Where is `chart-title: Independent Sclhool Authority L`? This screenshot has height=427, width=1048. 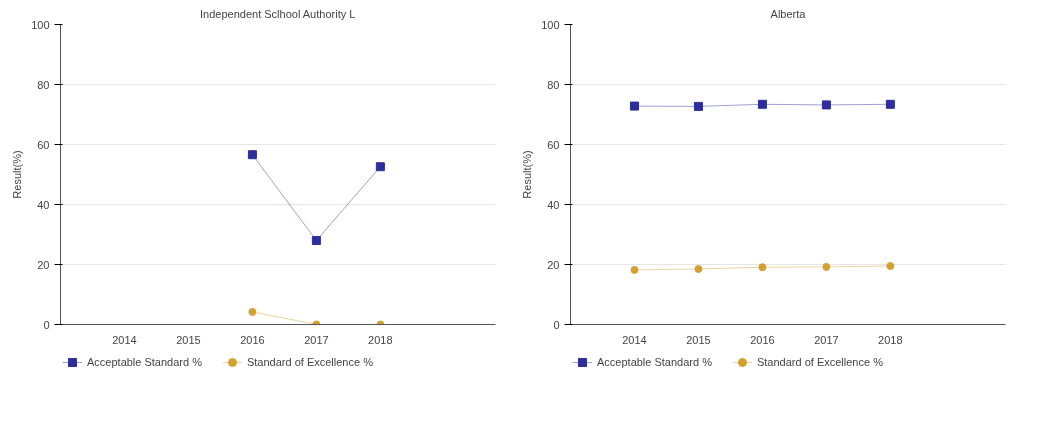
chart-title: Independent Sclhool Authority L is located at coordinates (278, 13).